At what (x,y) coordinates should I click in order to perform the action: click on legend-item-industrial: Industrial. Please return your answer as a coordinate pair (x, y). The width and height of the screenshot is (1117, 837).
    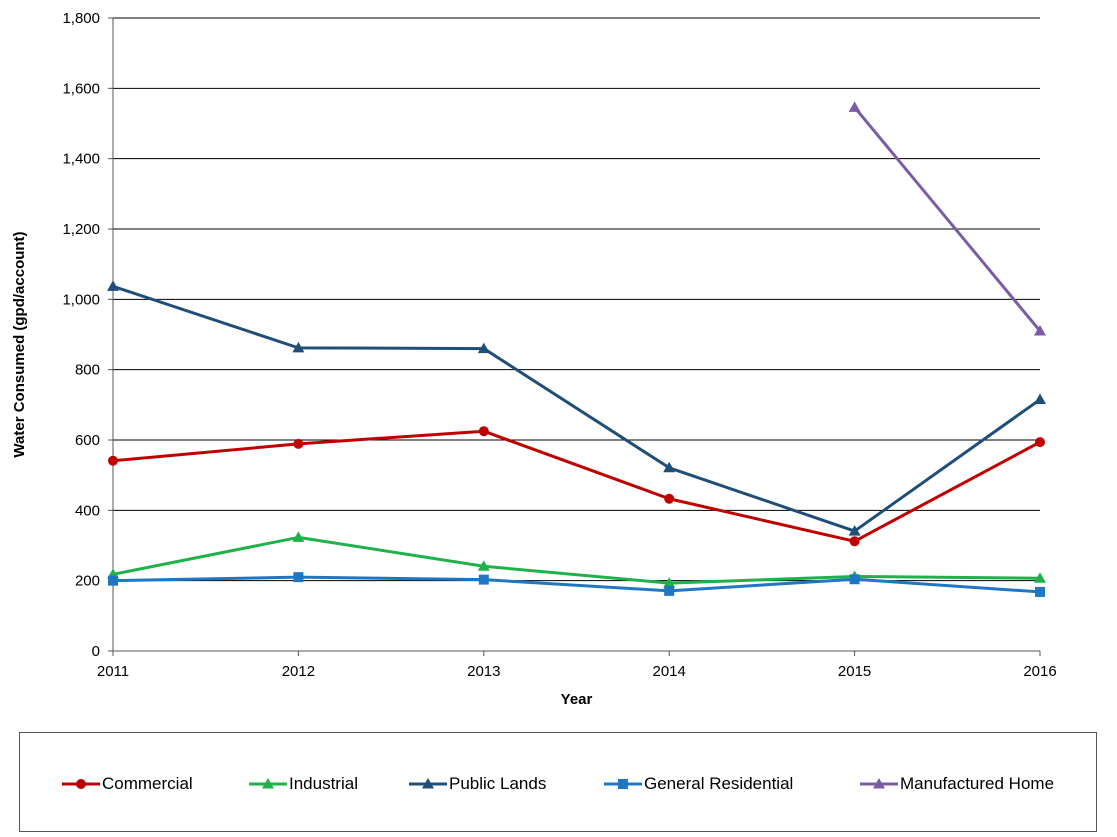
    Looking at the image, I should click on (303, 784).